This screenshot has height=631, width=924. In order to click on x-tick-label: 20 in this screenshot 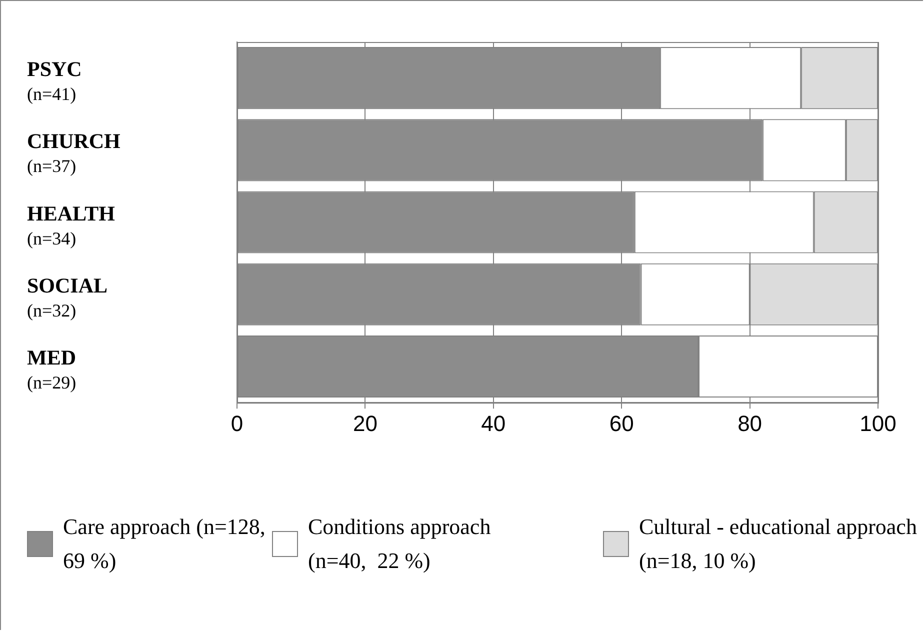, I will do `click(365, 423)`.